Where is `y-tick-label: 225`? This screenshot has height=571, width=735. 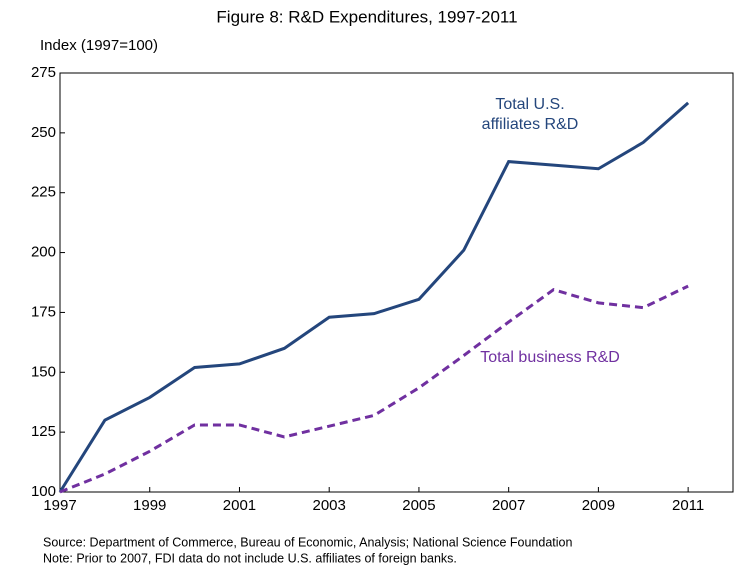
y-tick-label: 225 is located at coordinates (43, 192).